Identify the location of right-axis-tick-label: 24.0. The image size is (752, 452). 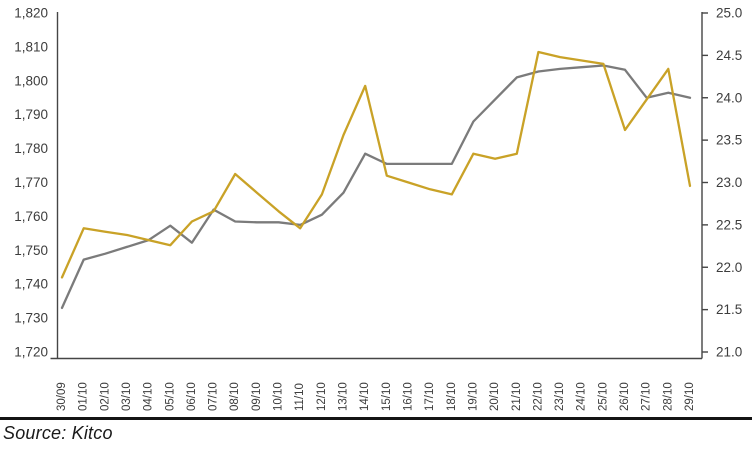
(729, 97).